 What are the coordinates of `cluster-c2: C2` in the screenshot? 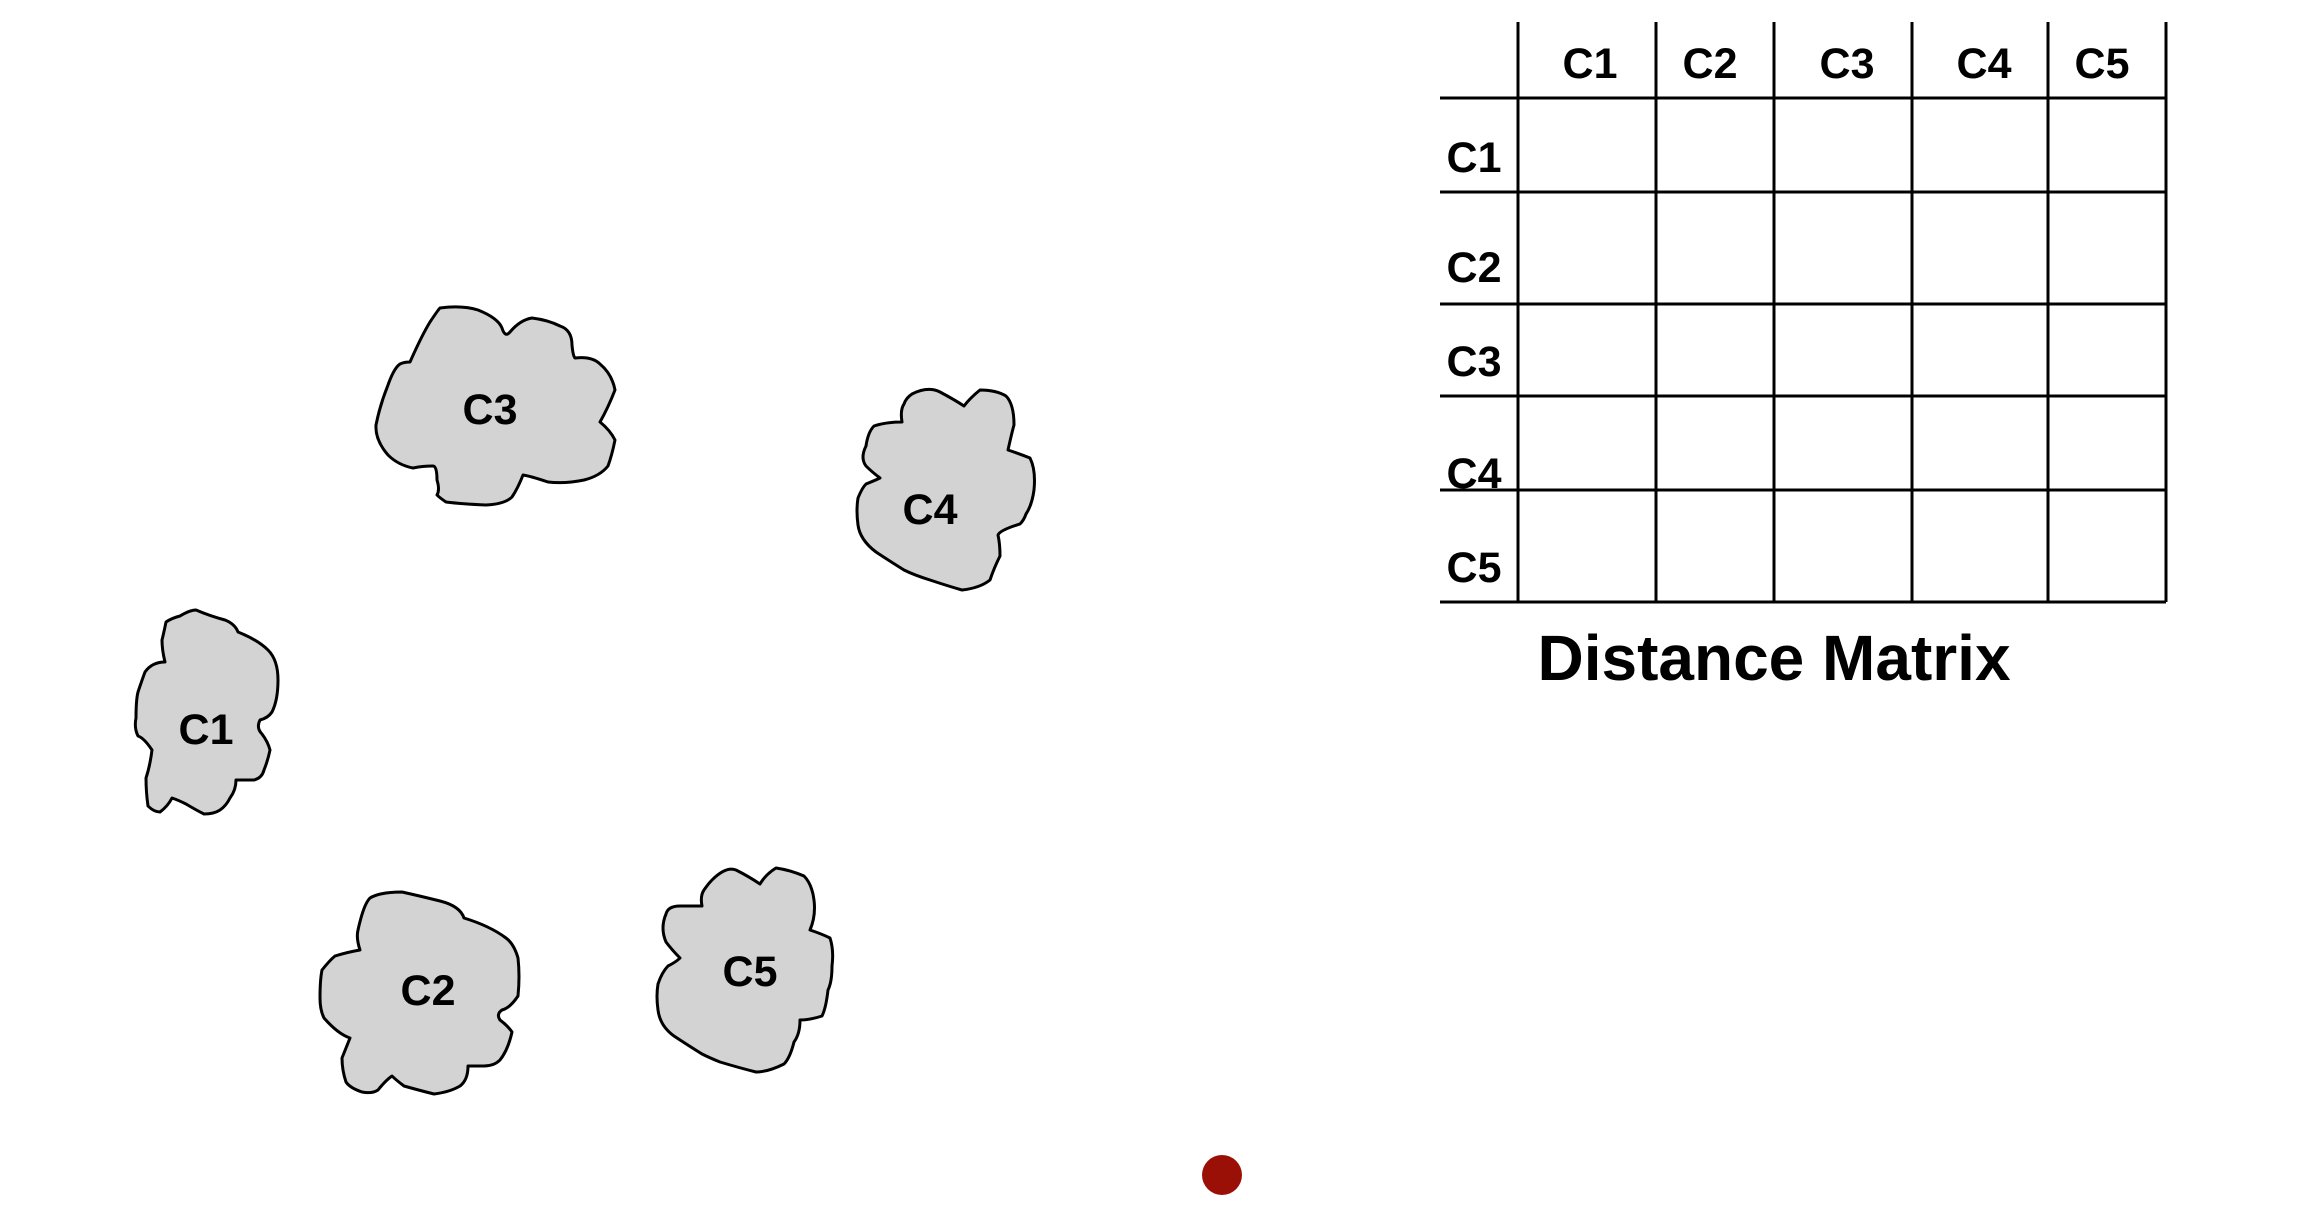 It's located at (419, 993).